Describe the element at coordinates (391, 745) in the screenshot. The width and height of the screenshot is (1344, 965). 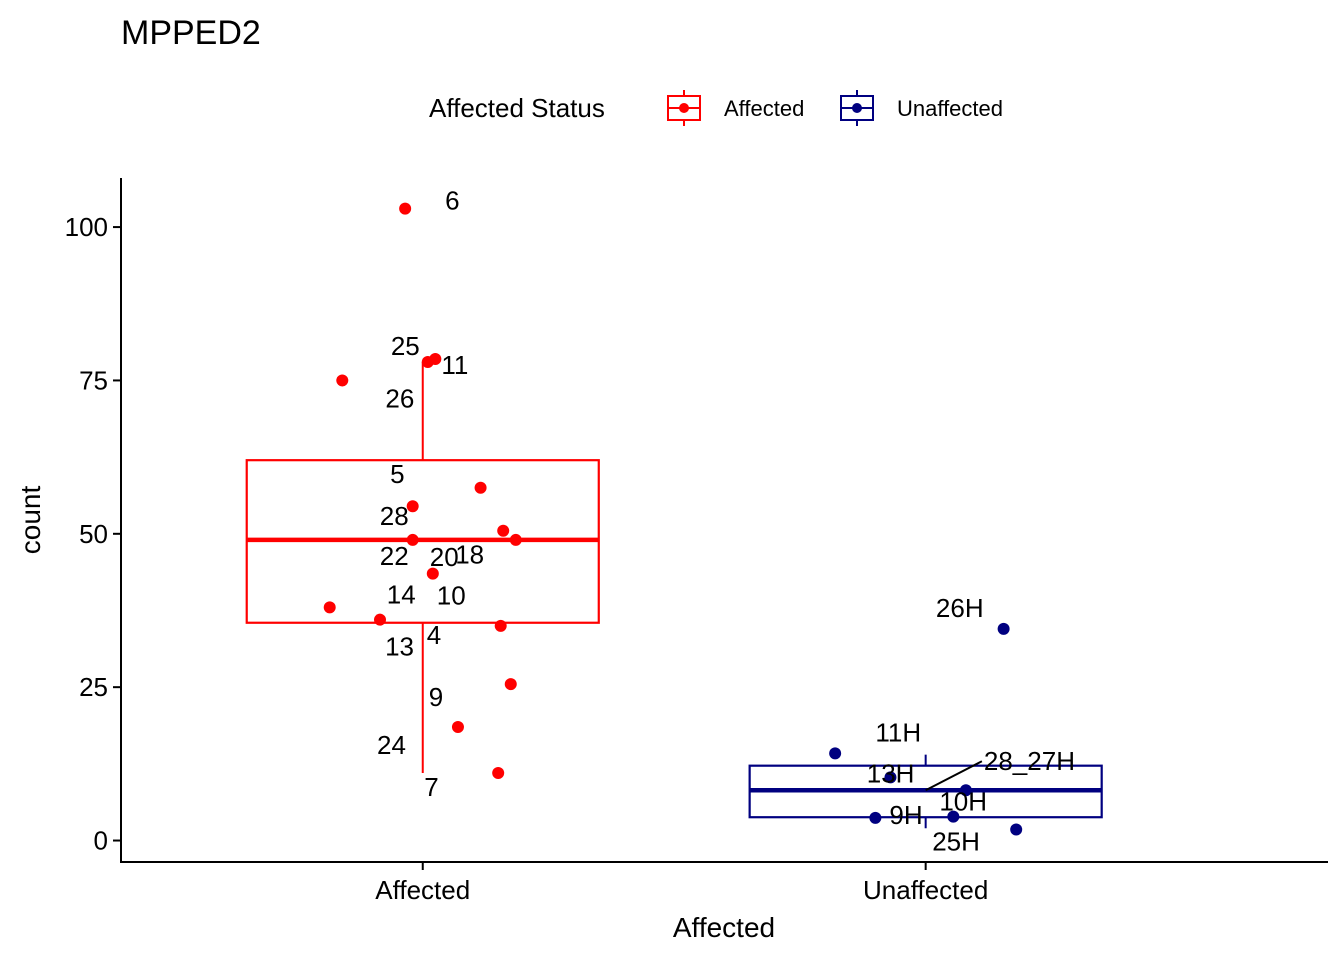
I see `point-label-24: 24` at that location.